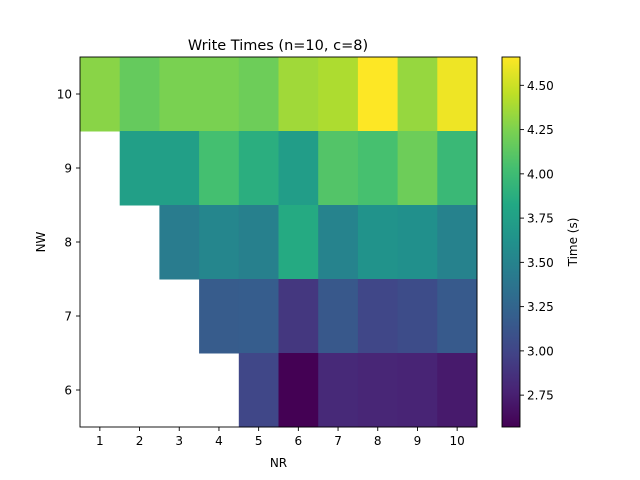  What do you see at coordinates (573, 243) in the screenshot?
I see `colorbar-label: Time (s)` at bounding box center [573, 243].